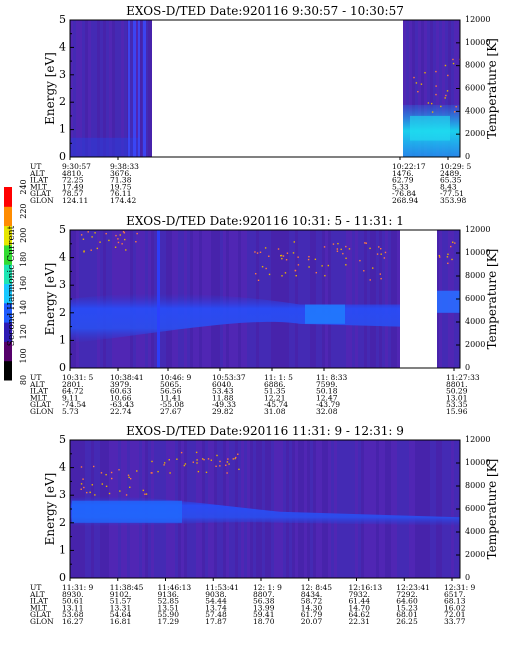  Describe the element at coordinates (407, 601) in the screenshot. I see `orbit-value: 64.60` at that location.